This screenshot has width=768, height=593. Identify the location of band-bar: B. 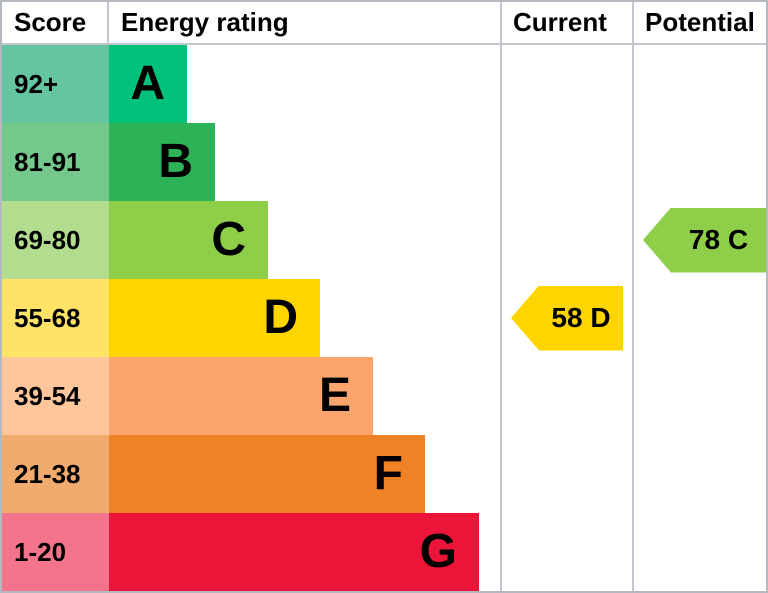
(162, 162).